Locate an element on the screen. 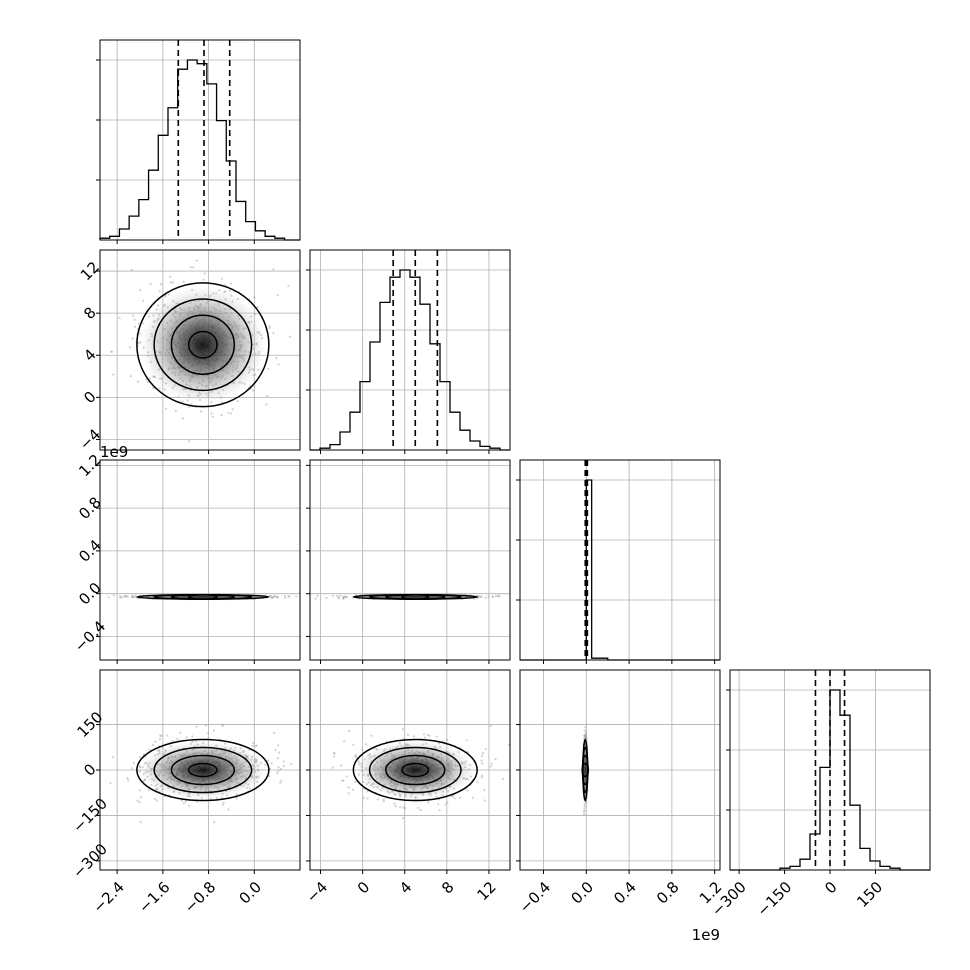 This screenshot has height=970, width=970. x-tick-label: 0 is located at coordinates (363, 887).